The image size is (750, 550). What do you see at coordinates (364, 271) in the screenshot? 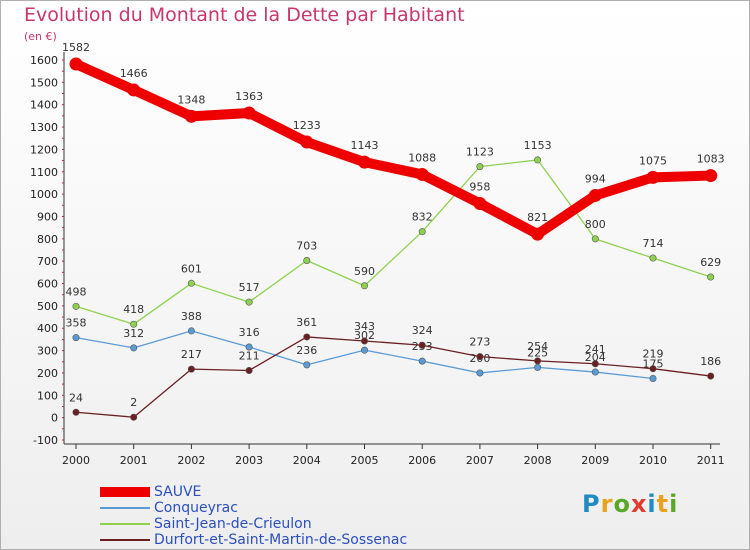
I see `data-label-2: 590` at bounding box center [364, 271].